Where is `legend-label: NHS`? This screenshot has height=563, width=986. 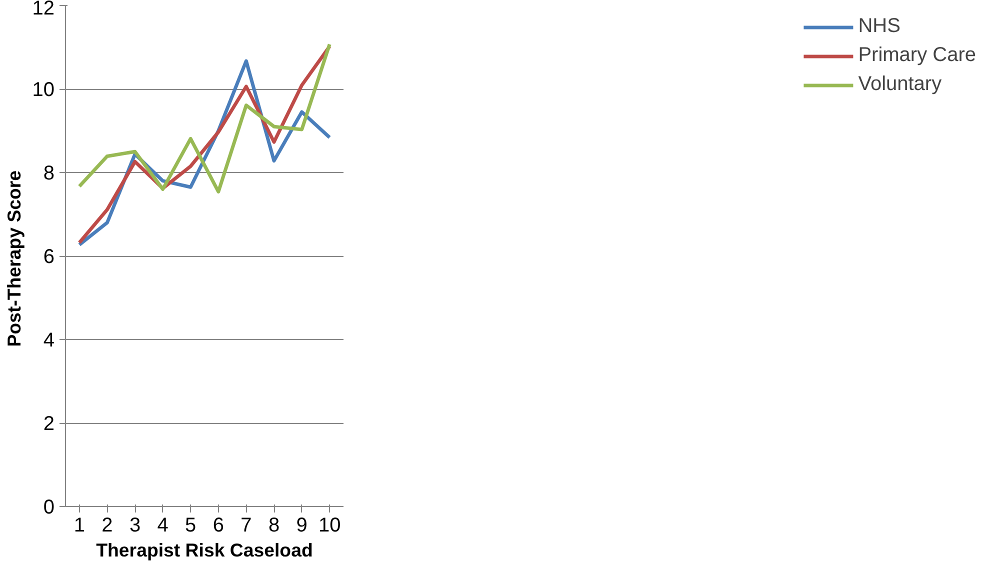 legend-label: NHS is located at coordinates (879, 26).